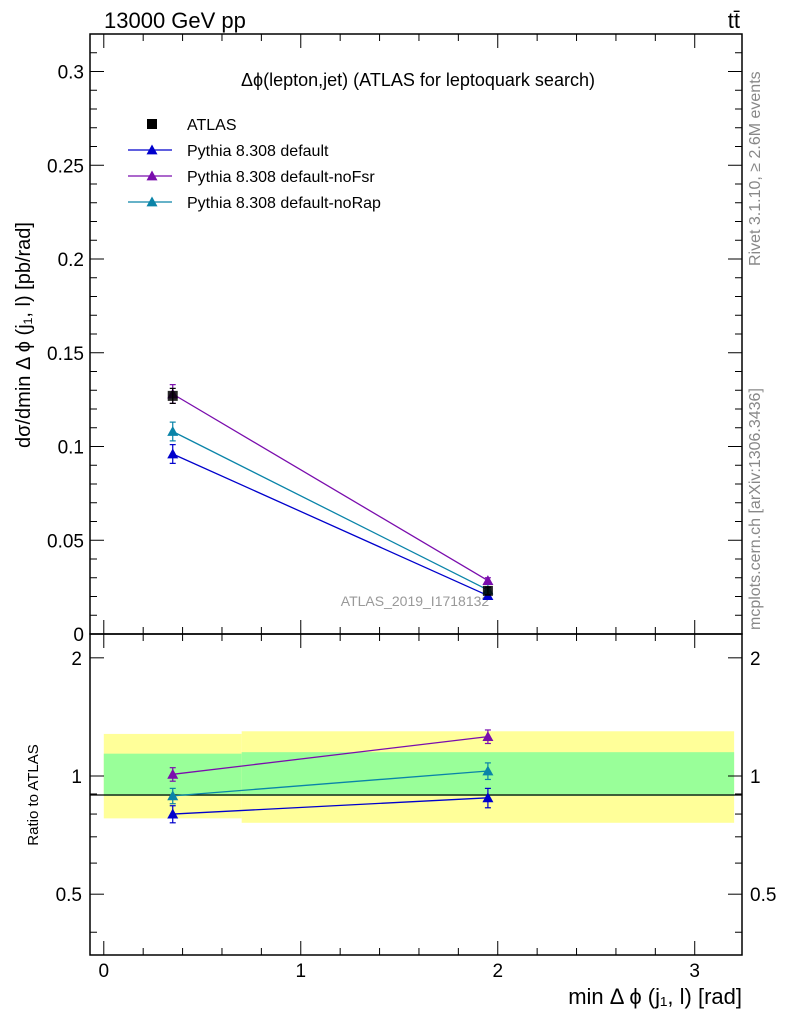 The width and height of the screenshot is (786, 1024). I want to click on mcplots-label: mcplots.cern.ch [arXiv:1306.3436], so click(755, 509).